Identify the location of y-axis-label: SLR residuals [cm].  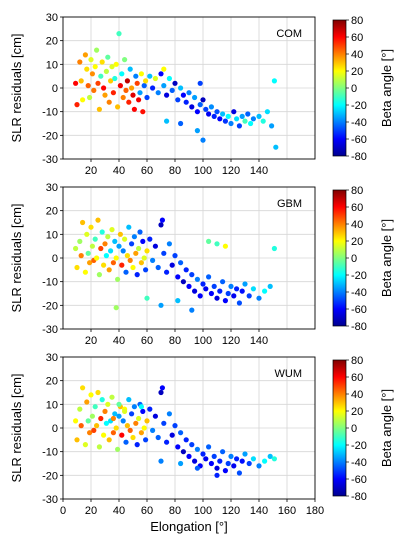
(16, 257).